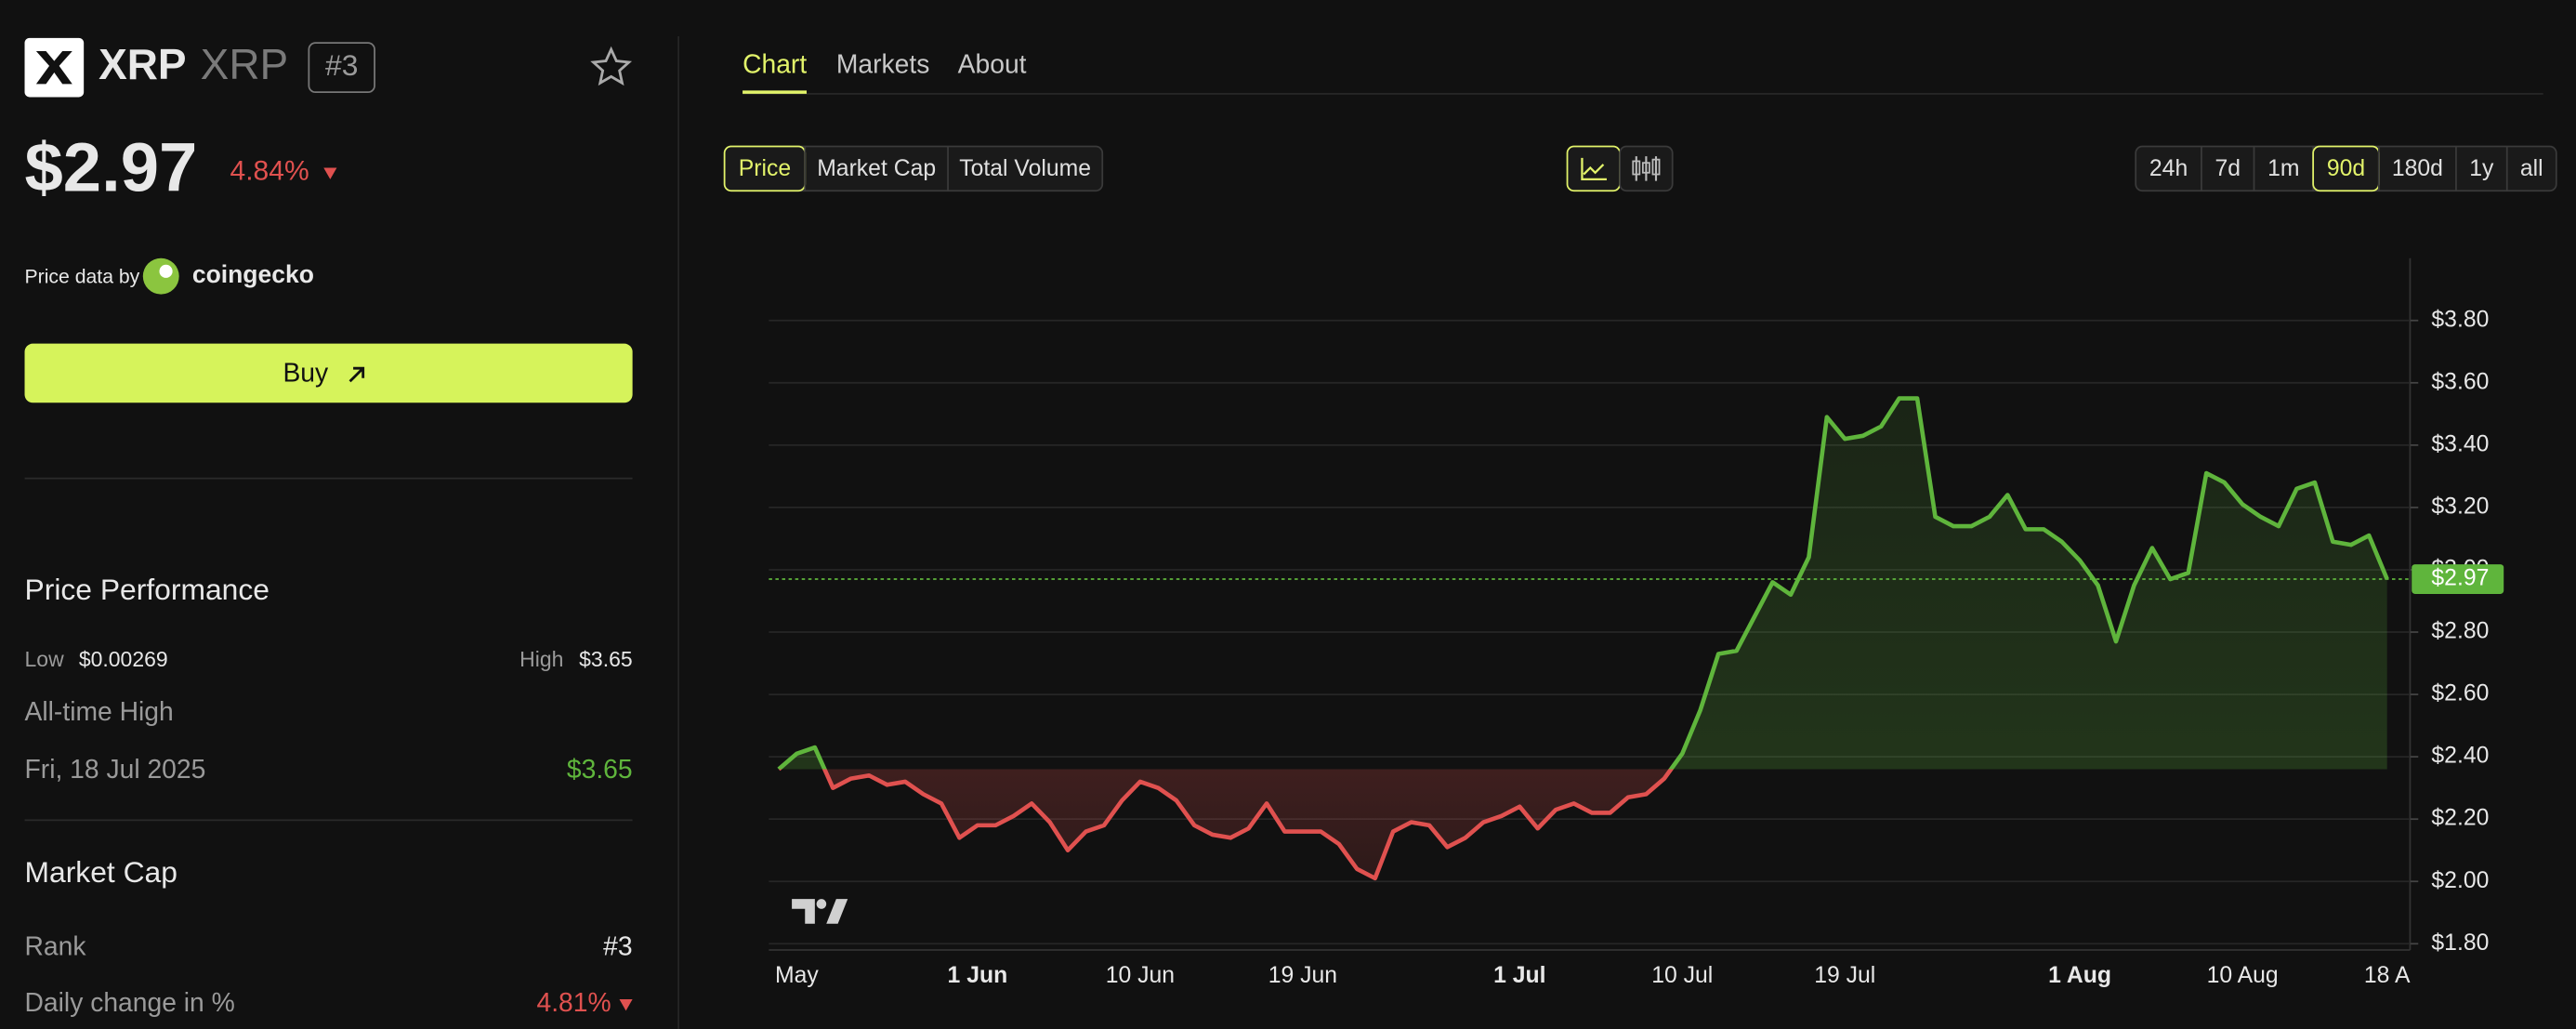 This screenshot has height=1029, width=2576. What do you see at coordinates (573, 1002) in the screenshot?
I see `change-value: 4.81%` at bounding box center [573, 1002].